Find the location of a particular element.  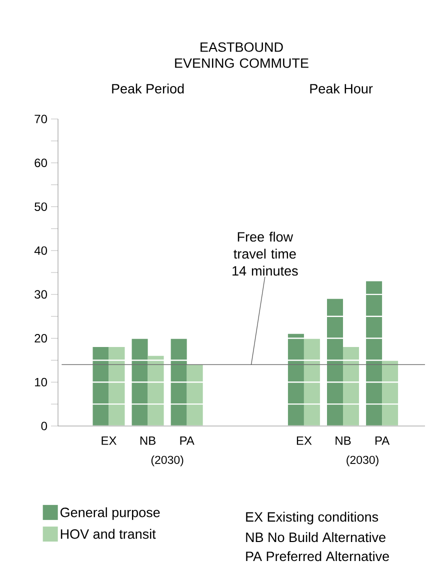

text: Peak Hour is located at coordinates (341, 89).